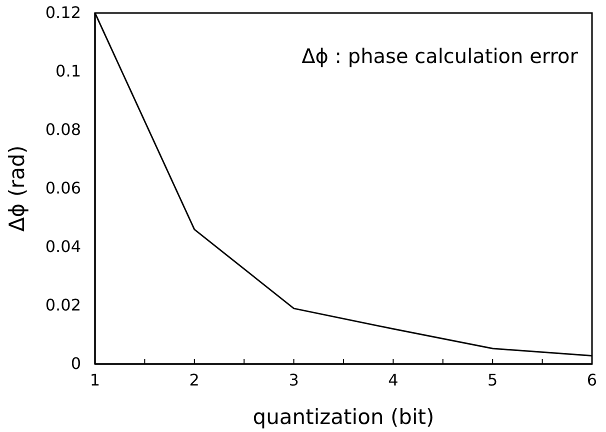 The height and width of the screenshot is (432, 606). I want to click on y-tick-label: 0.1, so click(68, 71).